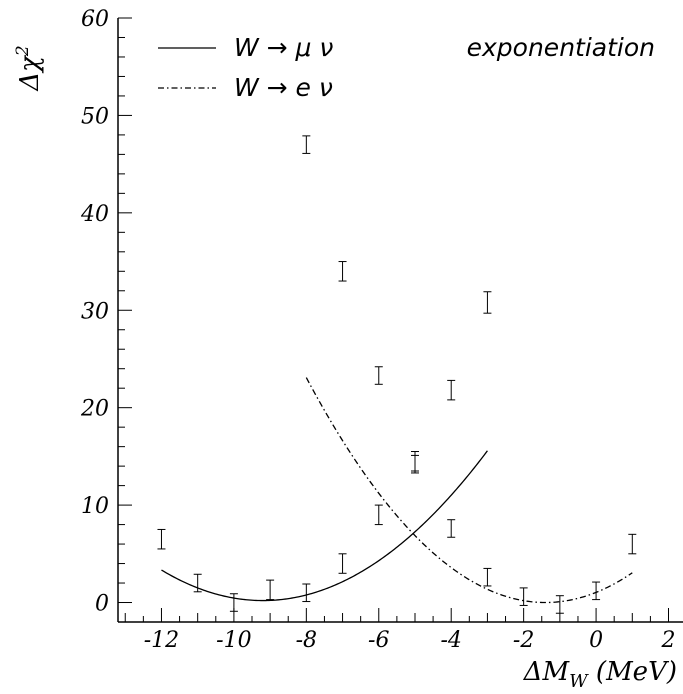  I want to click on y-tick-label: 60, so click(95, 19).